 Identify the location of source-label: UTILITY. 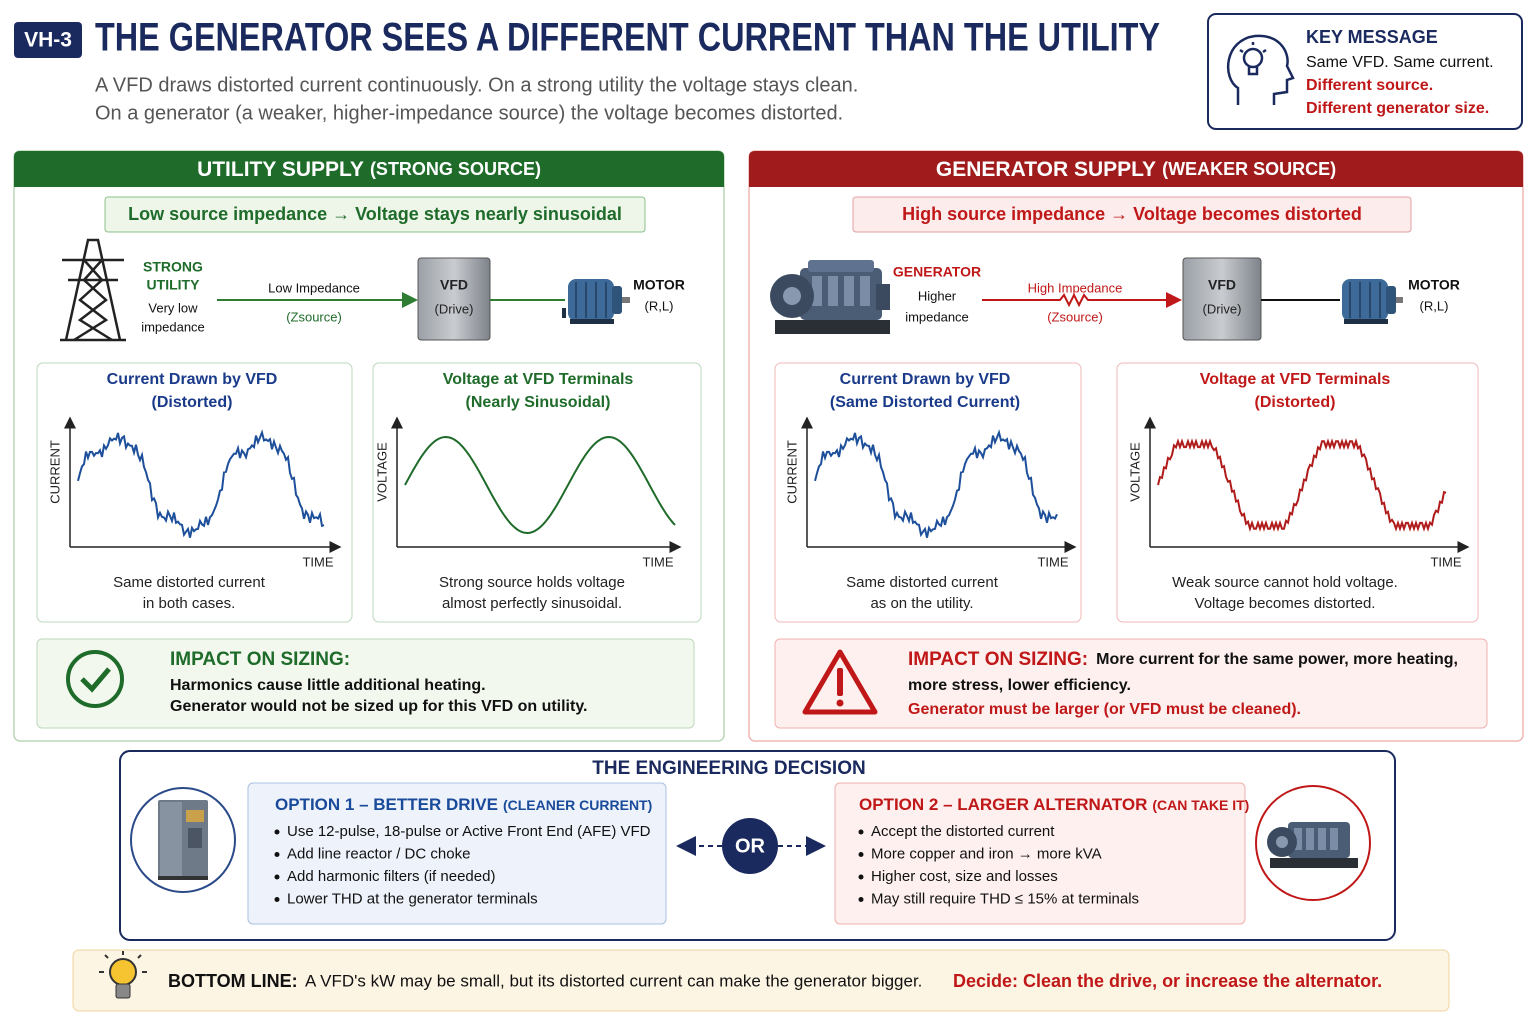
(174, 285).